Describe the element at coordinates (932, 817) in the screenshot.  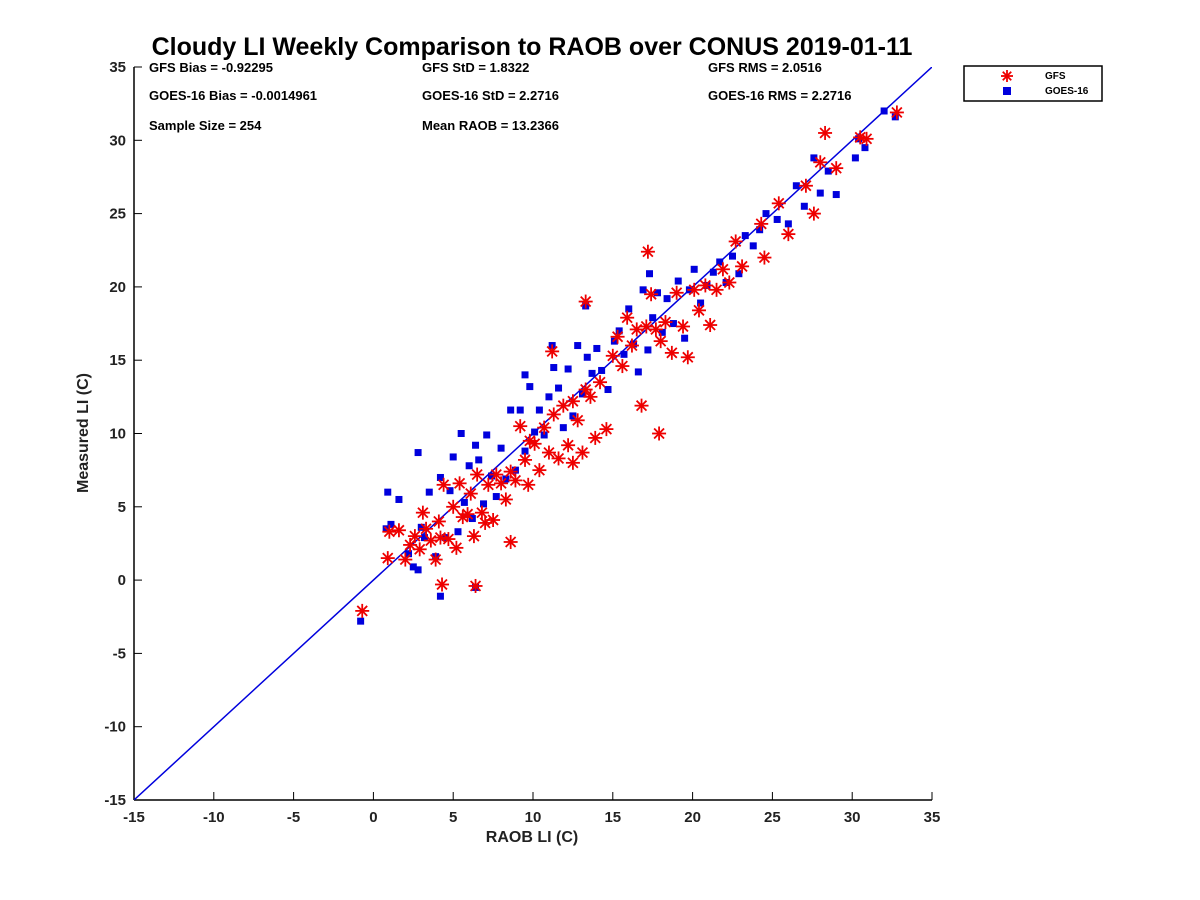
I see `x-tick-label: 35` at that location.